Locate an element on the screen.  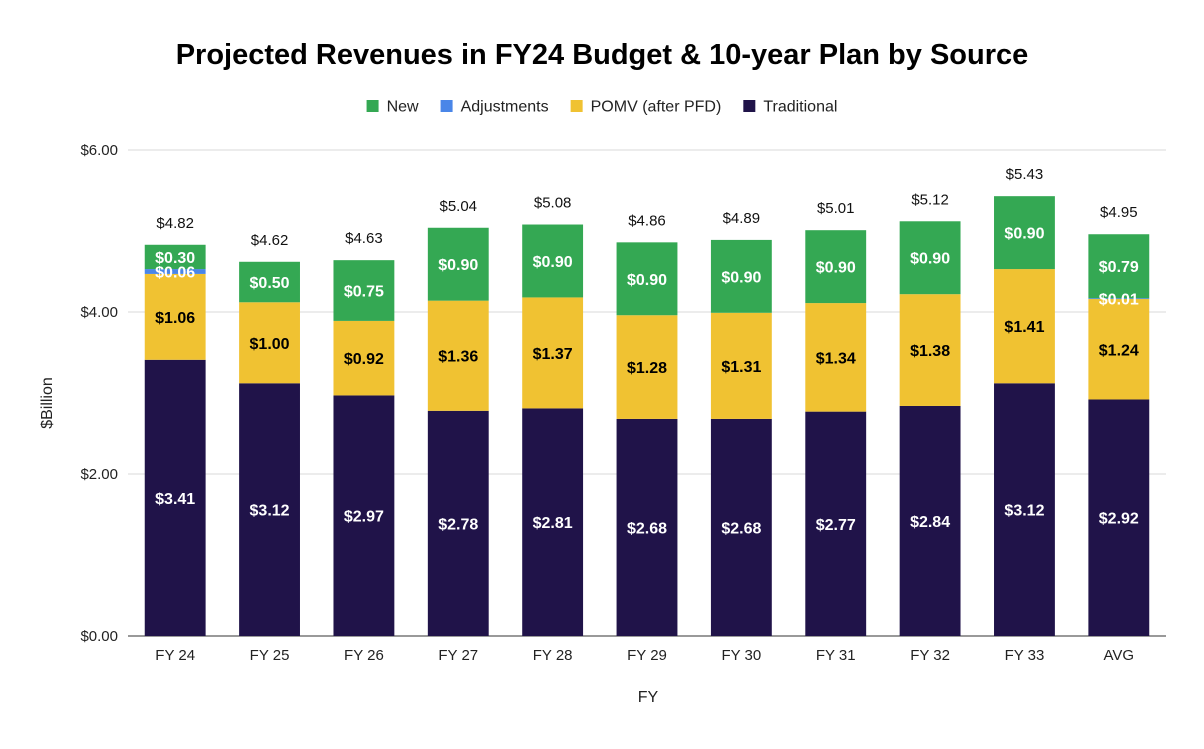
data-label-pomv-after-pfd: $1.36 is located at coordinates (458, 357).